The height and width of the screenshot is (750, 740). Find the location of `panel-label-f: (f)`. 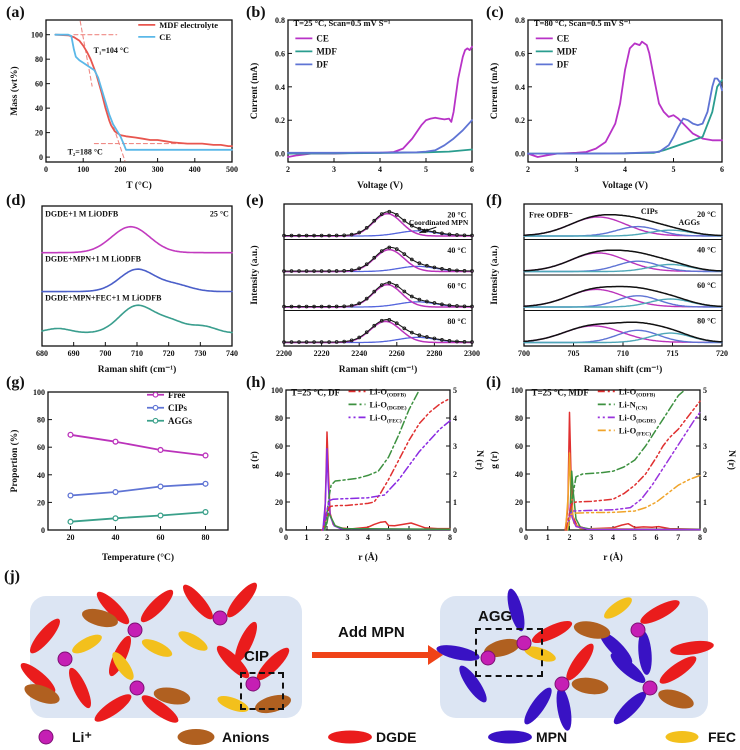

panel-label-f: (f) is located at coordinates (494, 200).